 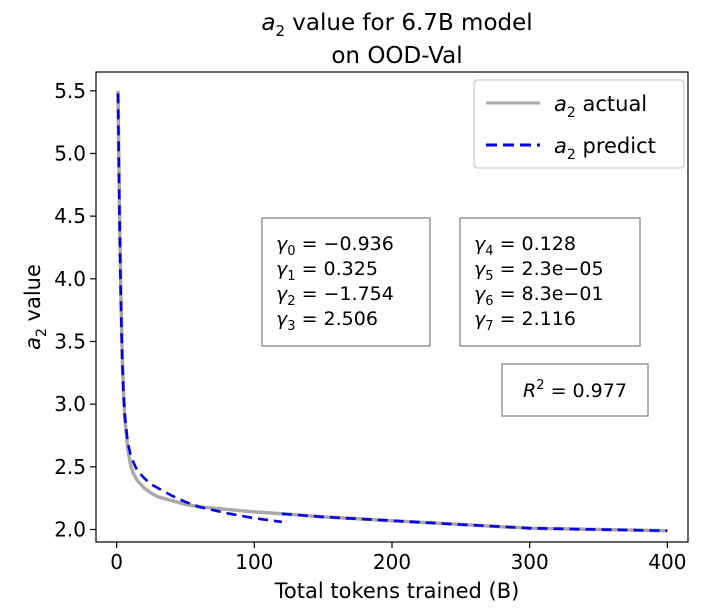 I want to click on y-tick-label: 3.5, so click(x=70, y=341).